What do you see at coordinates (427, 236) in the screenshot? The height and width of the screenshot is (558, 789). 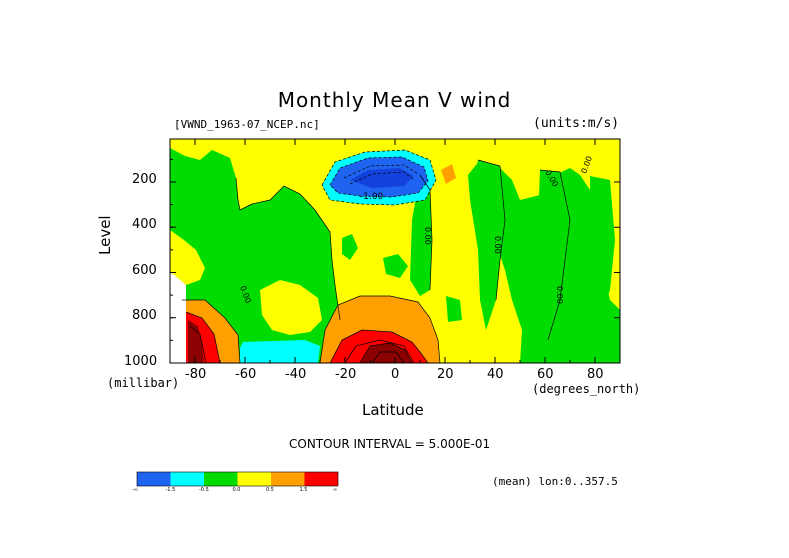 I see `contour-label-zero-1: 0.00` at bounding box center [427, 236].